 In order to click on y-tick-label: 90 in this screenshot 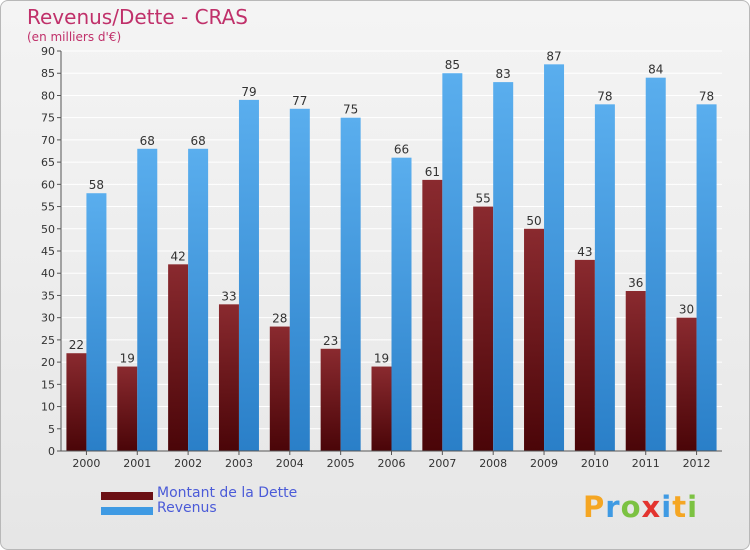, I will do `click(48, 51)`.